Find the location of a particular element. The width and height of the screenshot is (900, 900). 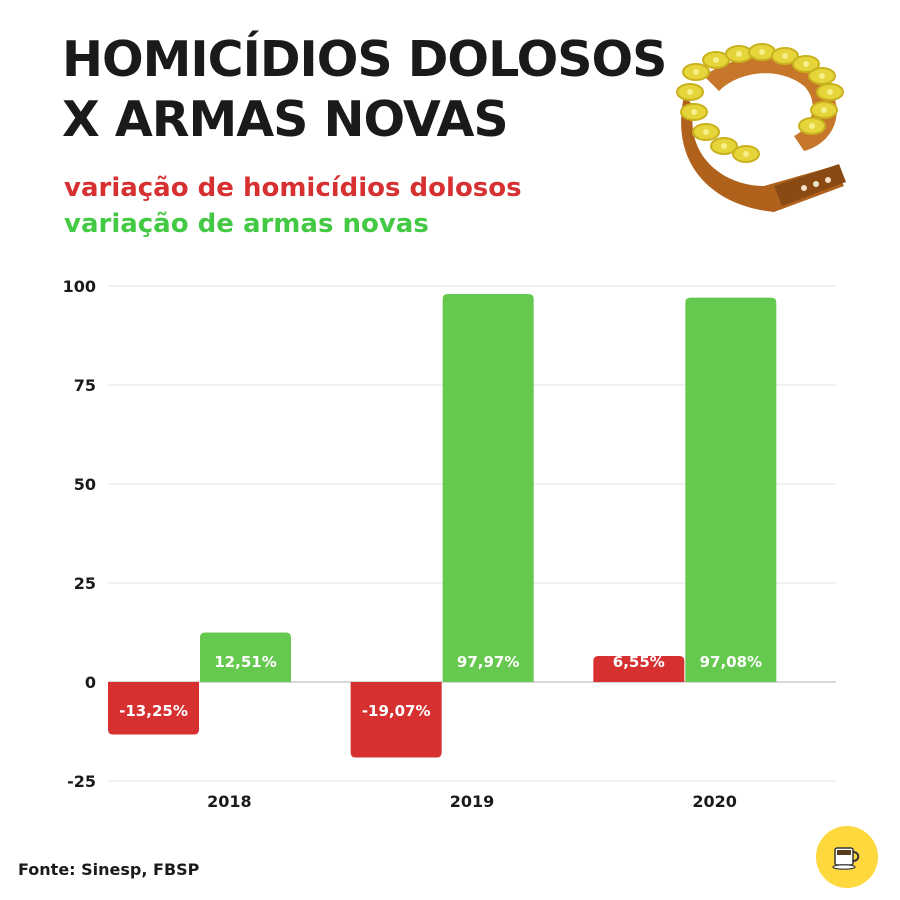

chart-title-line-1: HOMICÍDIOS DOLOSOS is located at coordinates (364, 59).